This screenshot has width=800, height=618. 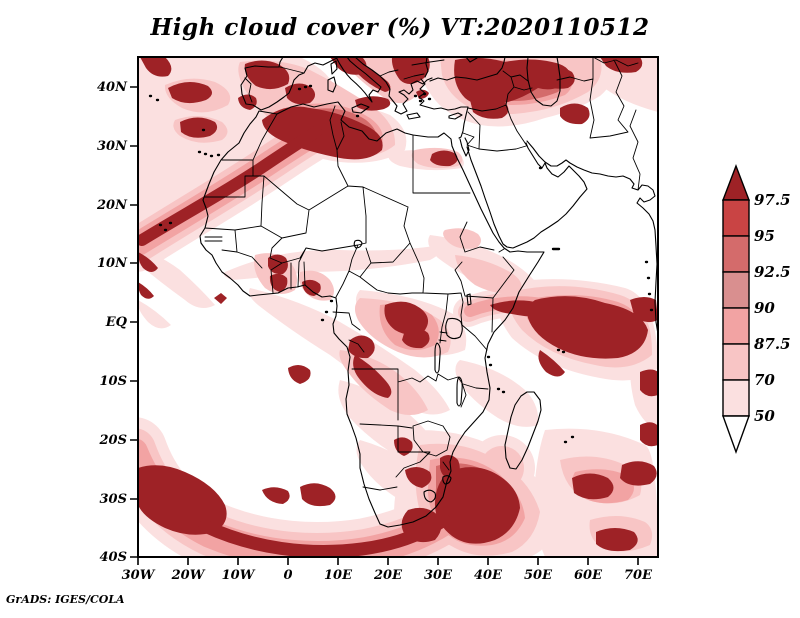 What do you see at coordinates (116, 322) in the screenshot?
I see `y-tick-label: EQ` at bounding box center [116, 322].